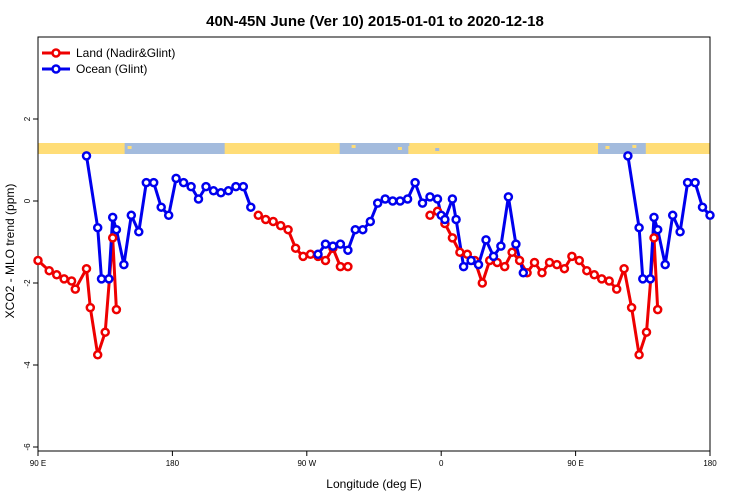 The width and height of the screenshot is (750, 500). What do you see at coordinates (30, 283) in the screenshot?
I see `y-axis-ticks: -6 -4 -2 0 2` at bounding box center [30, 283].